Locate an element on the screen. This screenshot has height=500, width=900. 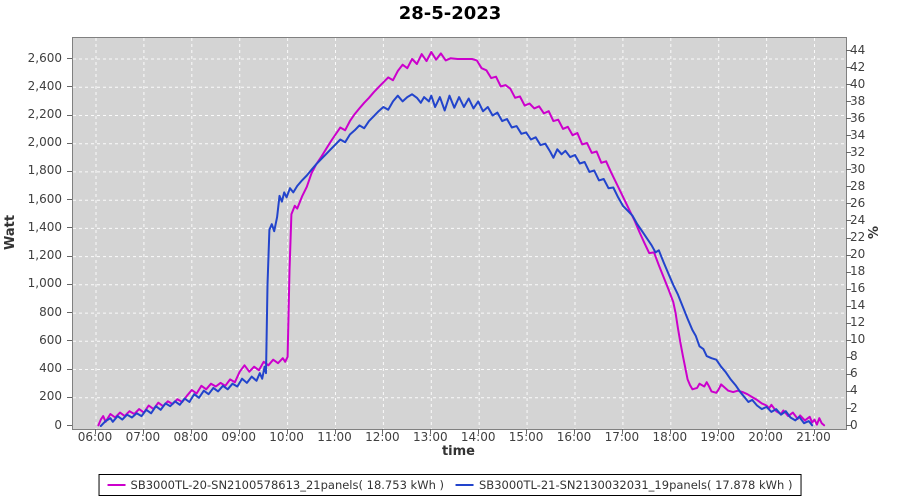
pct-tick-label: 44 is located at coordinates (858, 49).